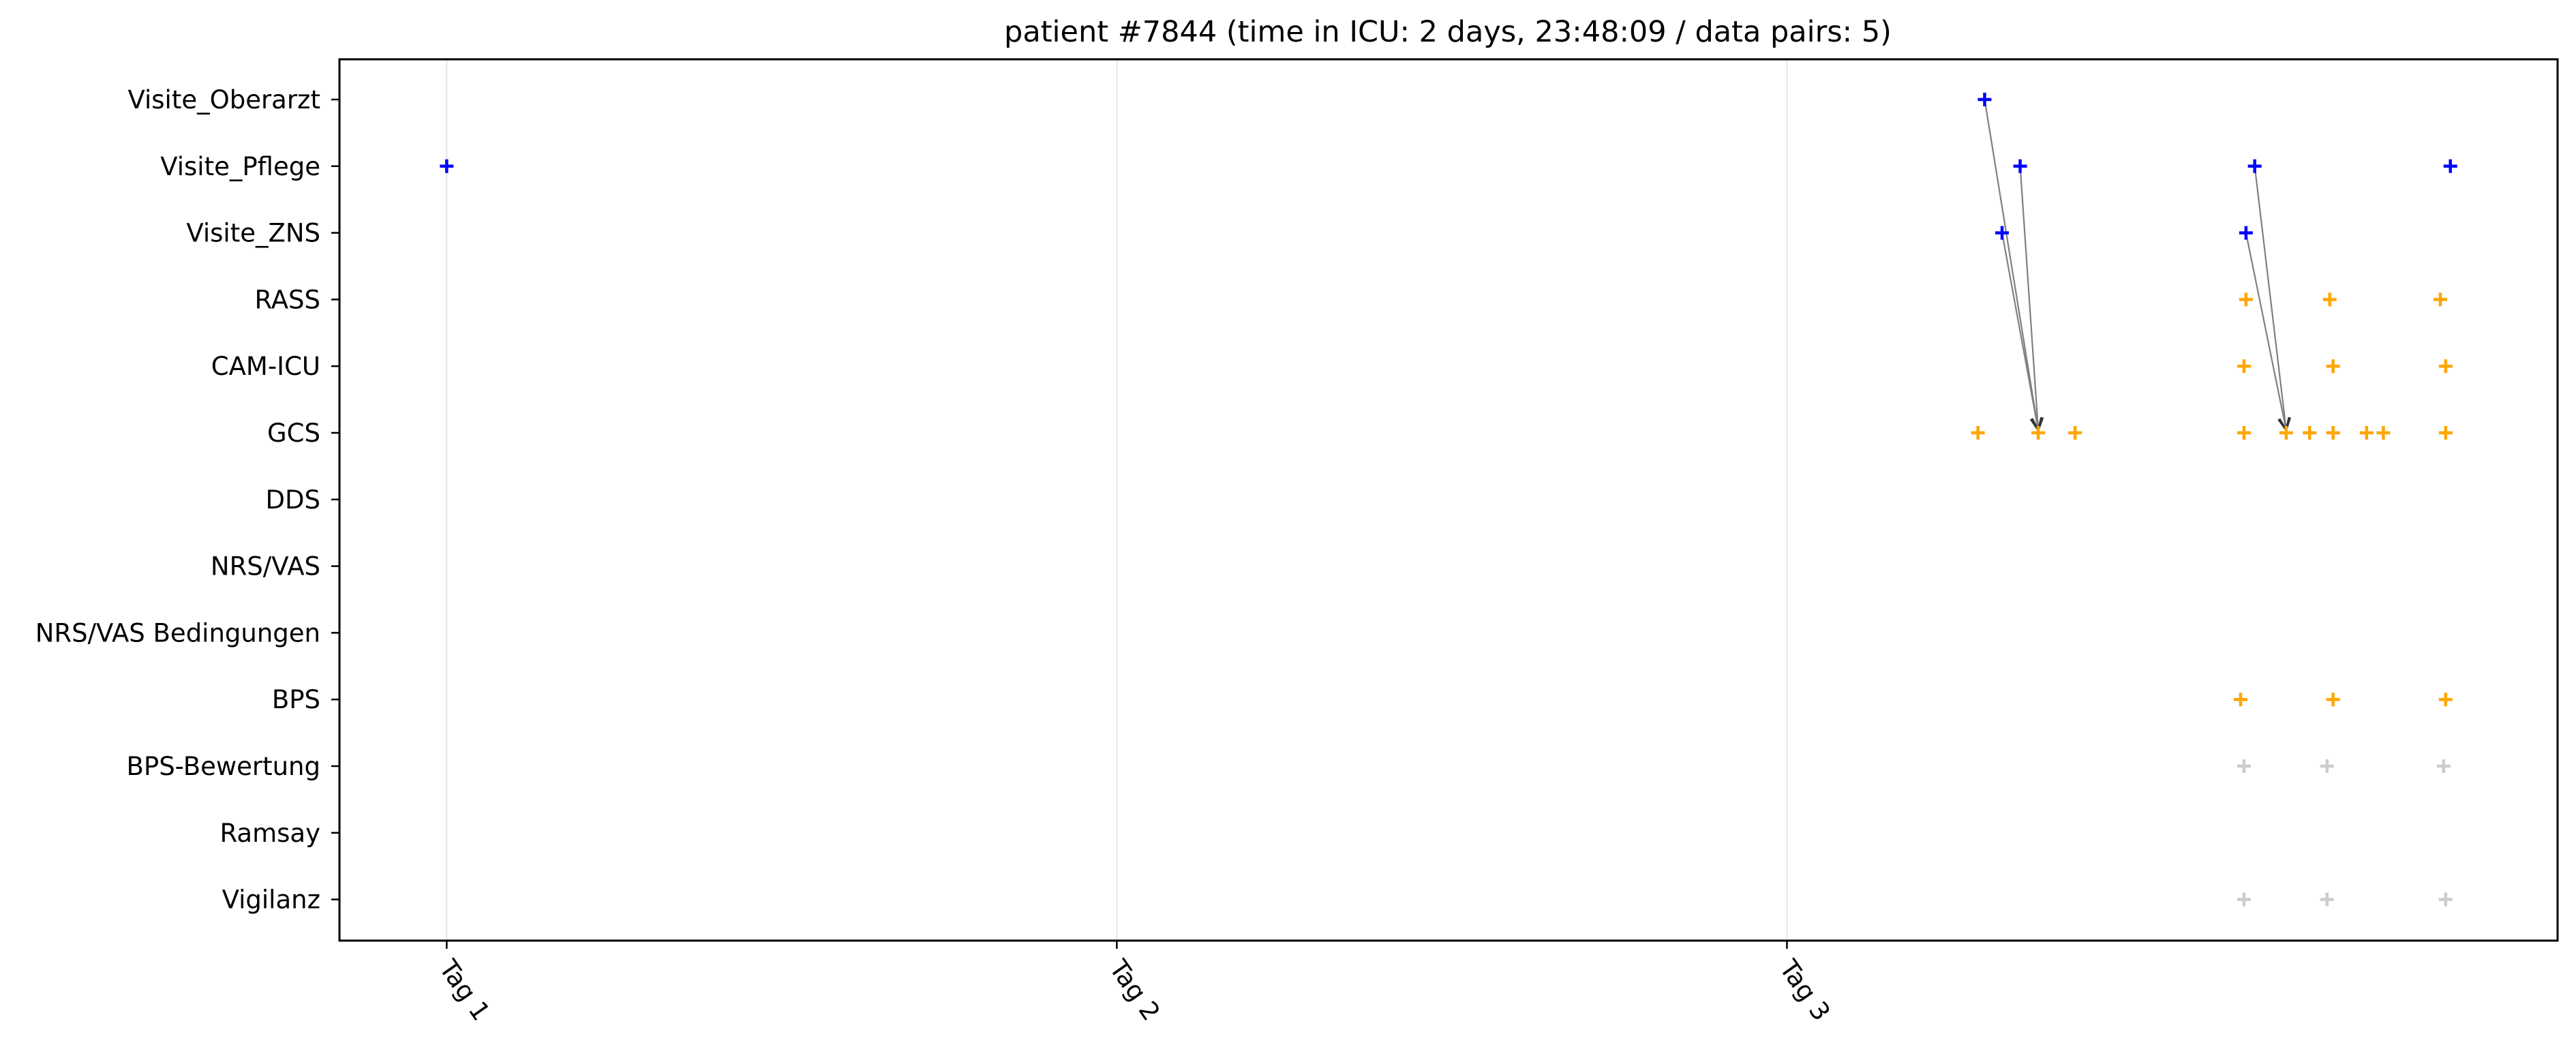 The image size is (2576, 1049). What do you see at coordinates (293, 434) in the screenshot?
I see `y-tick-label-gcs: GCS` at bounding box center [293, 434].